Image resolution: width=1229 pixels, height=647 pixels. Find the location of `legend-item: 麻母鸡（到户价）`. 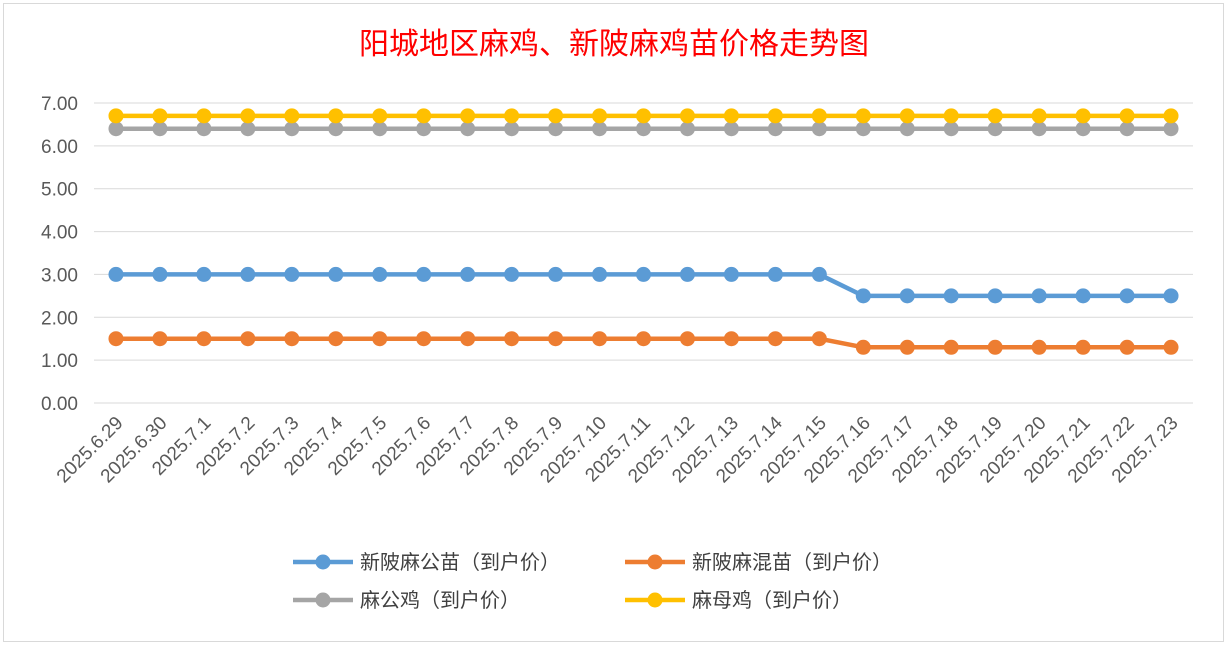

legend-item: 麻母鸡（到户价） is located at coordinates (738, 600).